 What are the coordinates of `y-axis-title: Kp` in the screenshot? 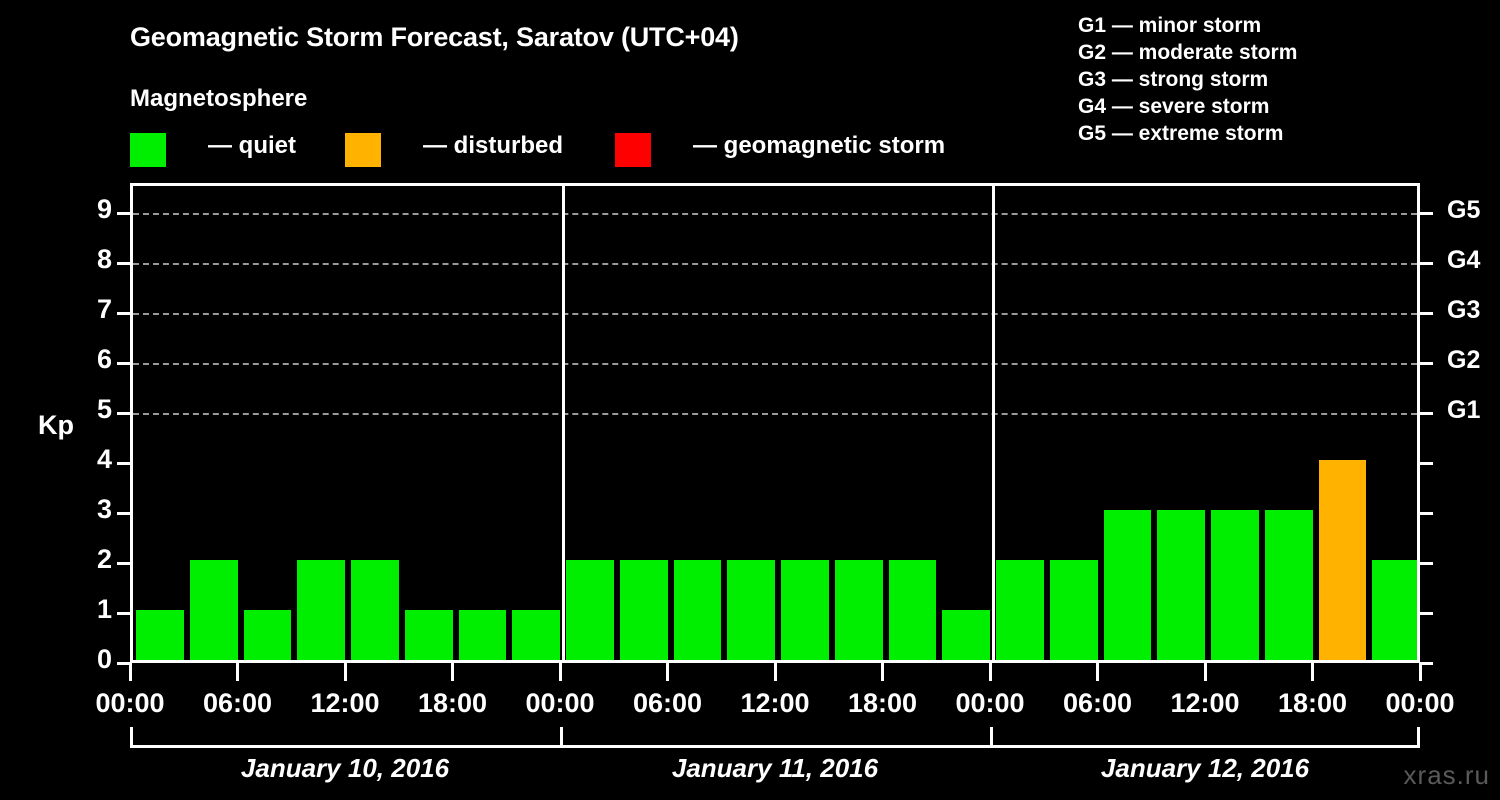 It's located at (56, 425).